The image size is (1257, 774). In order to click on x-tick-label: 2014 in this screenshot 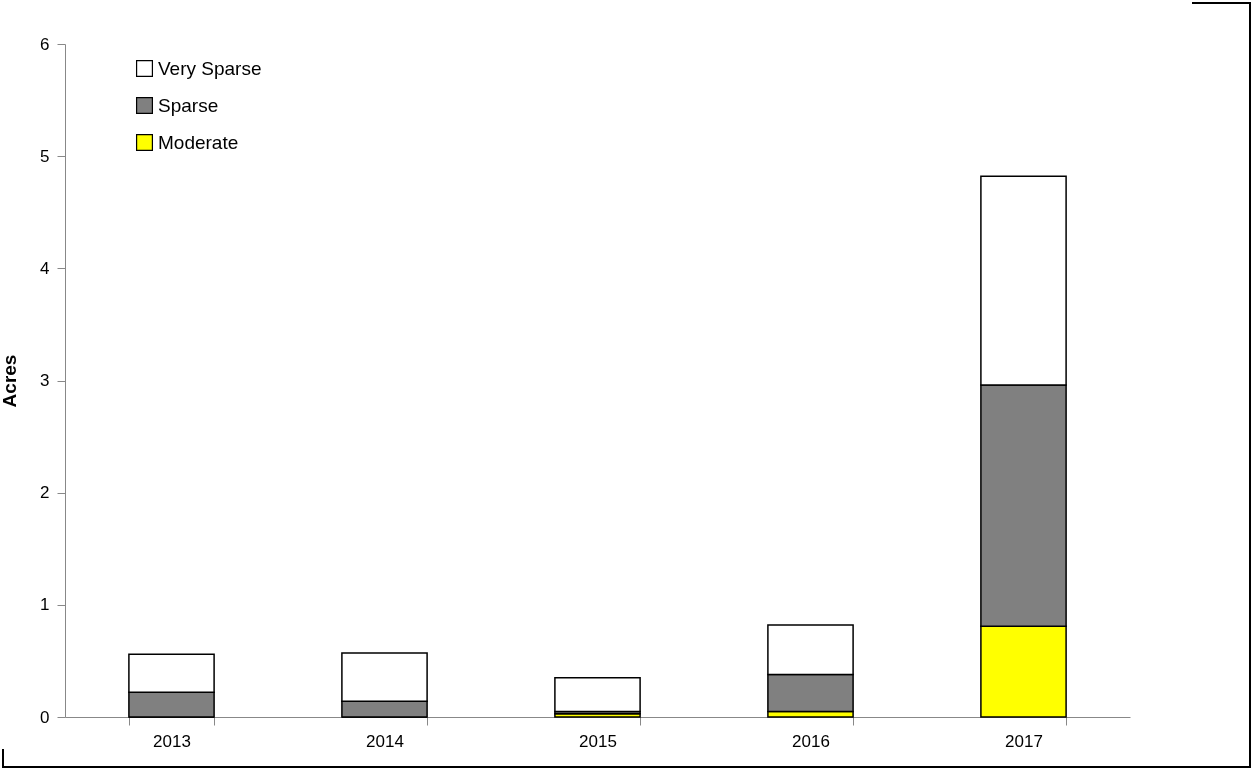, I will do `click(385, 741)`.